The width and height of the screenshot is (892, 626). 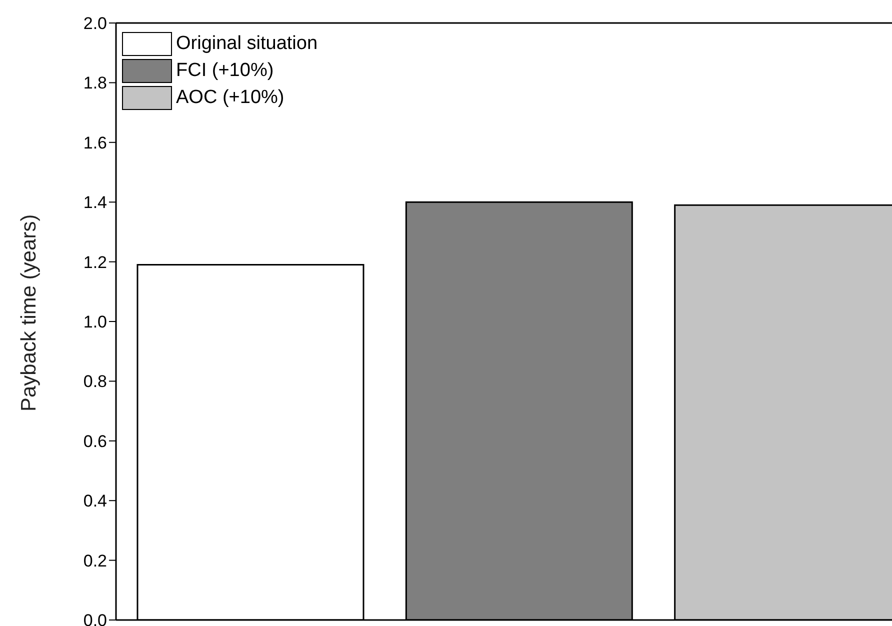 I want to click on y-tick-label: 0.0, so click(x=95, y=618).